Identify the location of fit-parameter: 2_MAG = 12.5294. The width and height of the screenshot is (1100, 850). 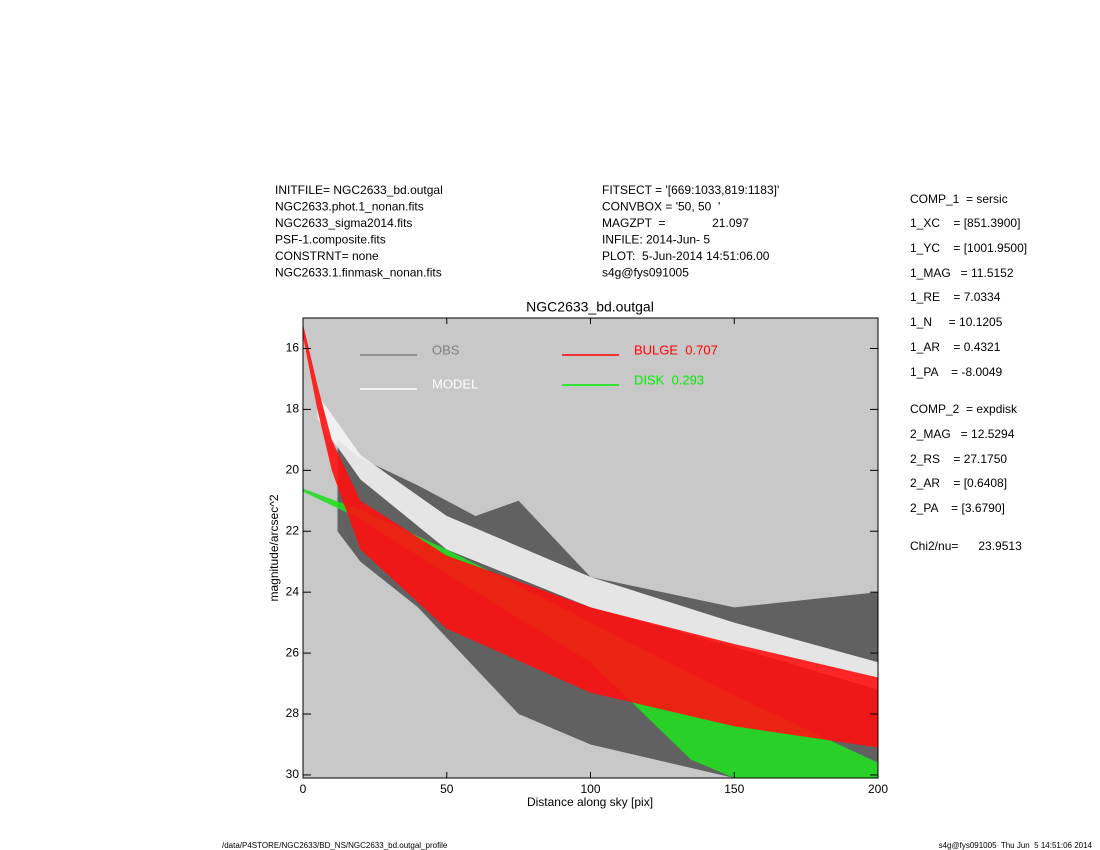
(962, 434).